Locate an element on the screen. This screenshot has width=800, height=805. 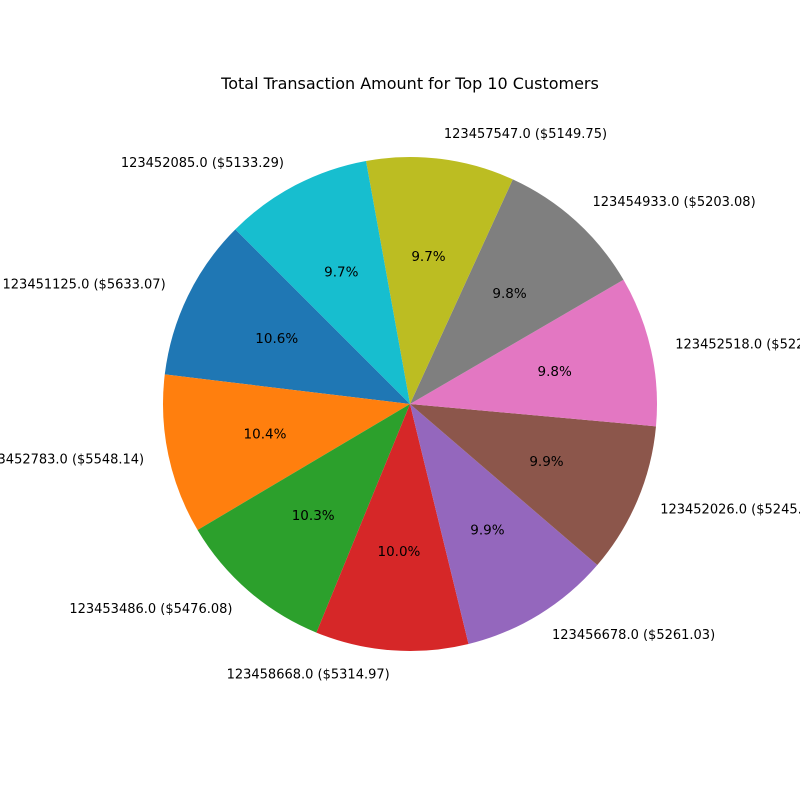
slice-outer-label: 123452783.0 ($5548.14) is located at coordinates (72, 460).